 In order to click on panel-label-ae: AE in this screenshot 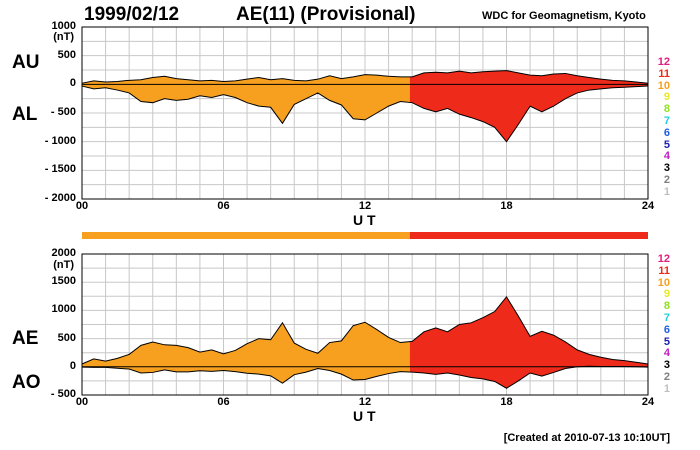, I will do `click(25, 338)`.